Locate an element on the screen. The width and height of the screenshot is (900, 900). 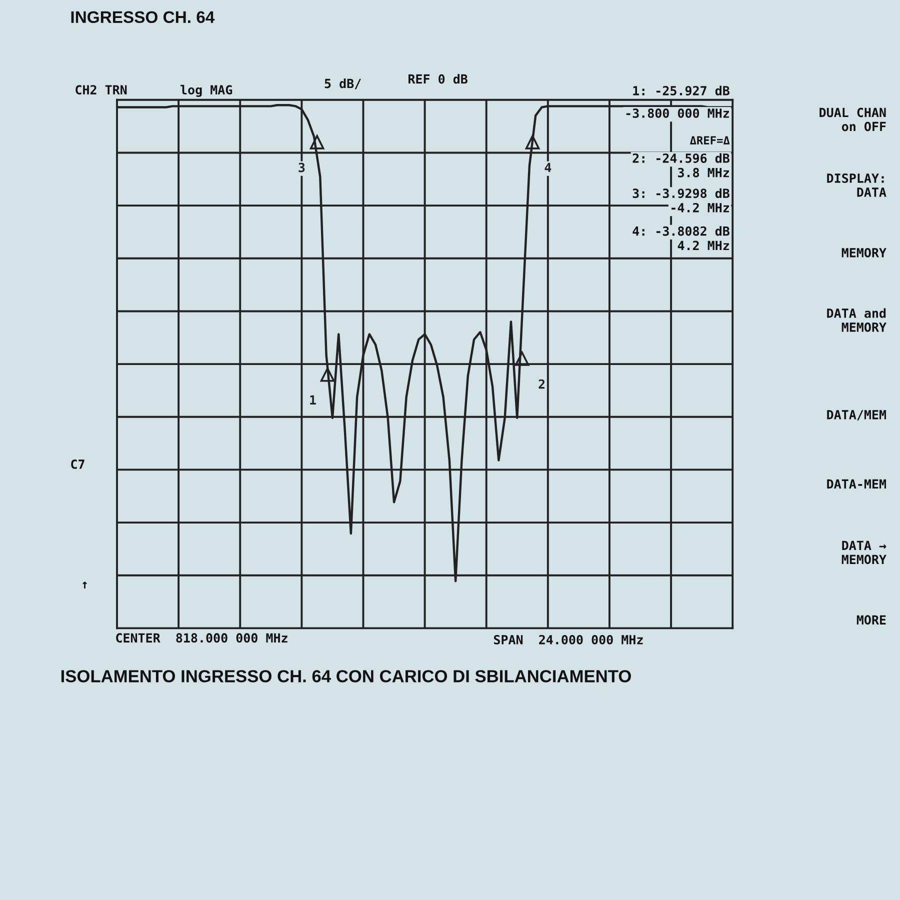
text: ISOLAMENTO INGRESSO CH. 64 CON CARICO DI SBILANCIAMENTO is located at coordinates (346, 676).